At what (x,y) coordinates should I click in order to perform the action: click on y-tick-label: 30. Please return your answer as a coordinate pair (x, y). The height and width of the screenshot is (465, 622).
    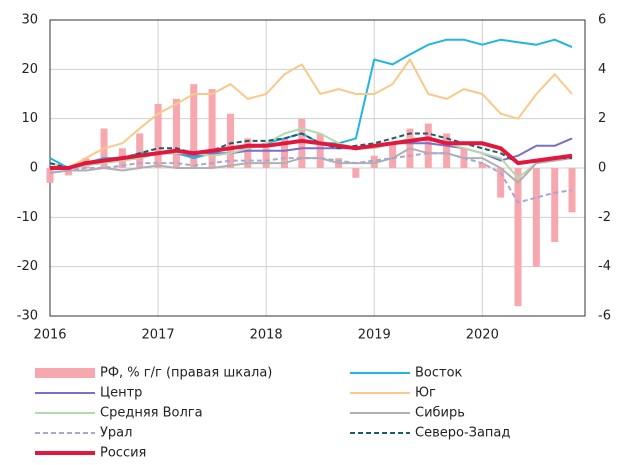
    Looking at the image, I should click on (29, 20).